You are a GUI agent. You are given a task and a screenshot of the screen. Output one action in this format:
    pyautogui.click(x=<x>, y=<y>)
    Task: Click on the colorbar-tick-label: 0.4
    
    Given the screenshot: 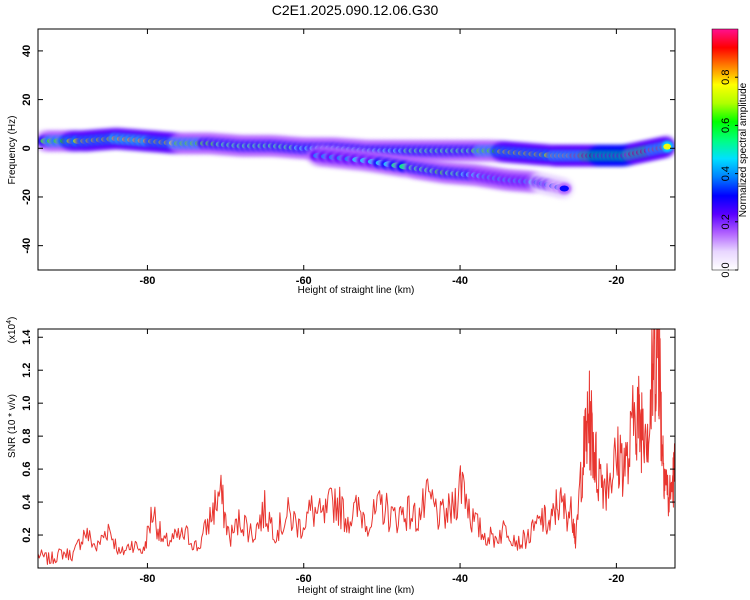 What is the action you would take?
    pyautogui.click(x=726, y=173)
    